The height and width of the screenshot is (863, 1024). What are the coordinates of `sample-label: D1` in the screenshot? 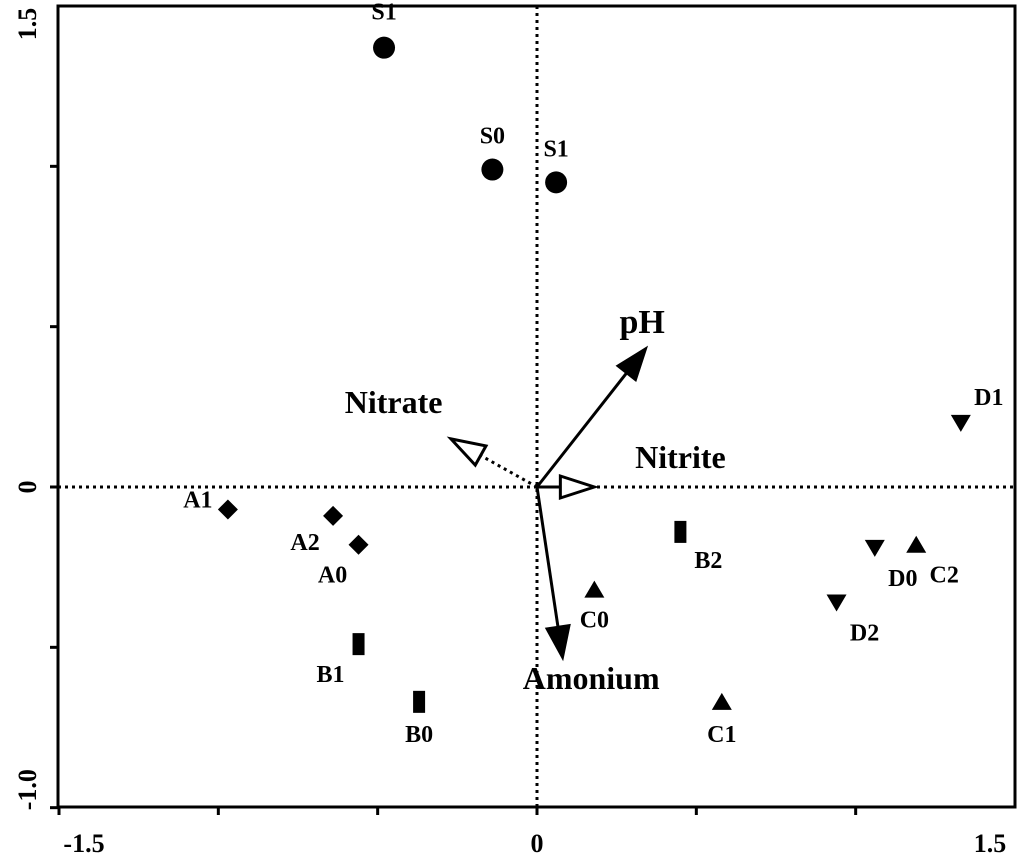 It's located at (988, 398).